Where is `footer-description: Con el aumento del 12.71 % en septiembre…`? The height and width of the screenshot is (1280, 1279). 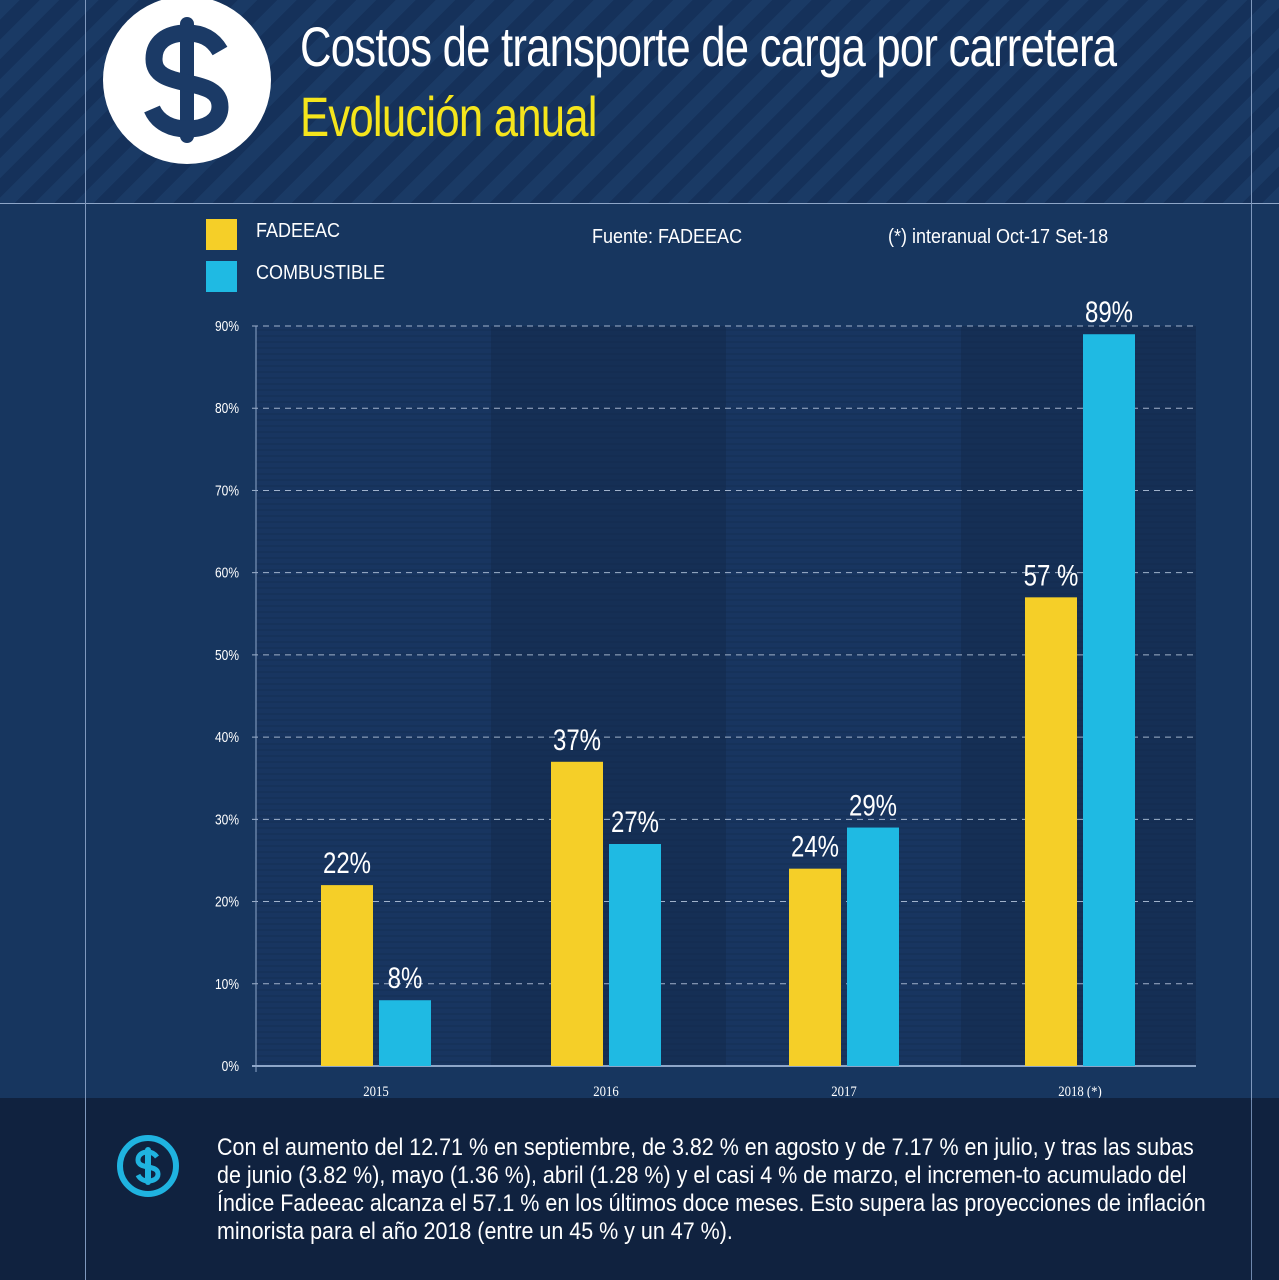
footer-description: Con el aumento del 12.71 % en septiembre… is located at coordinates (711, 1189).